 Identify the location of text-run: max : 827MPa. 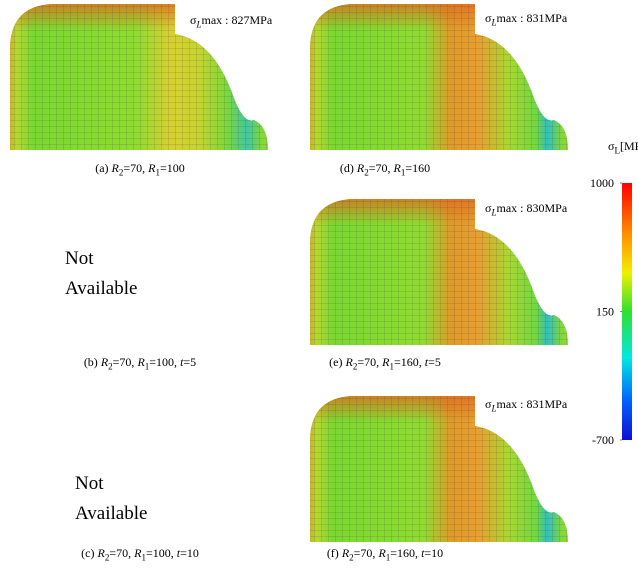
(236, 20).